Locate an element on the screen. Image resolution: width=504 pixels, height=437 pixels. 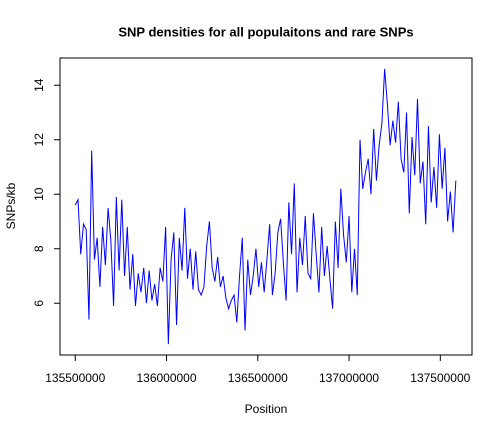
y-tick-label: 6 is located at coordinates (39, 303).